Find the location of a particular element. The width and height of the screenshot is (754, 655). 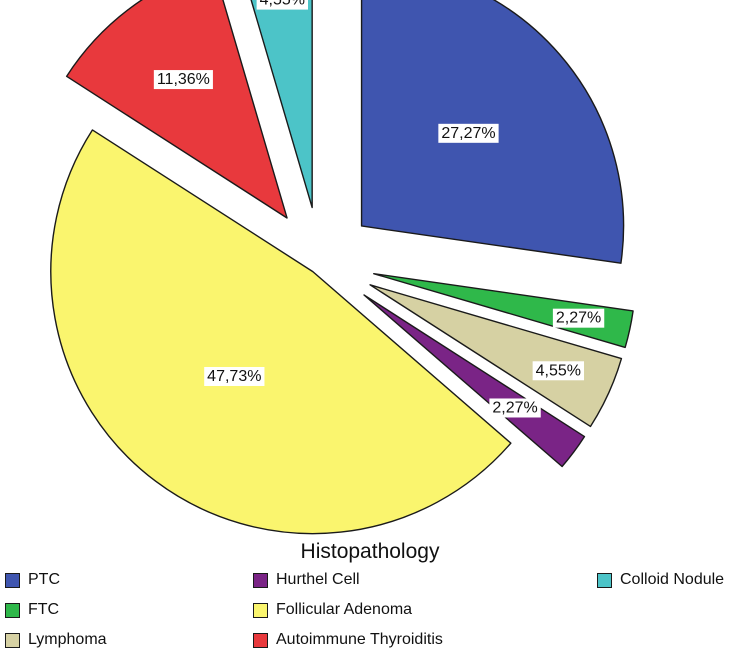

slice-label-ftc: 2,27% is located at coordinates (578, 318).